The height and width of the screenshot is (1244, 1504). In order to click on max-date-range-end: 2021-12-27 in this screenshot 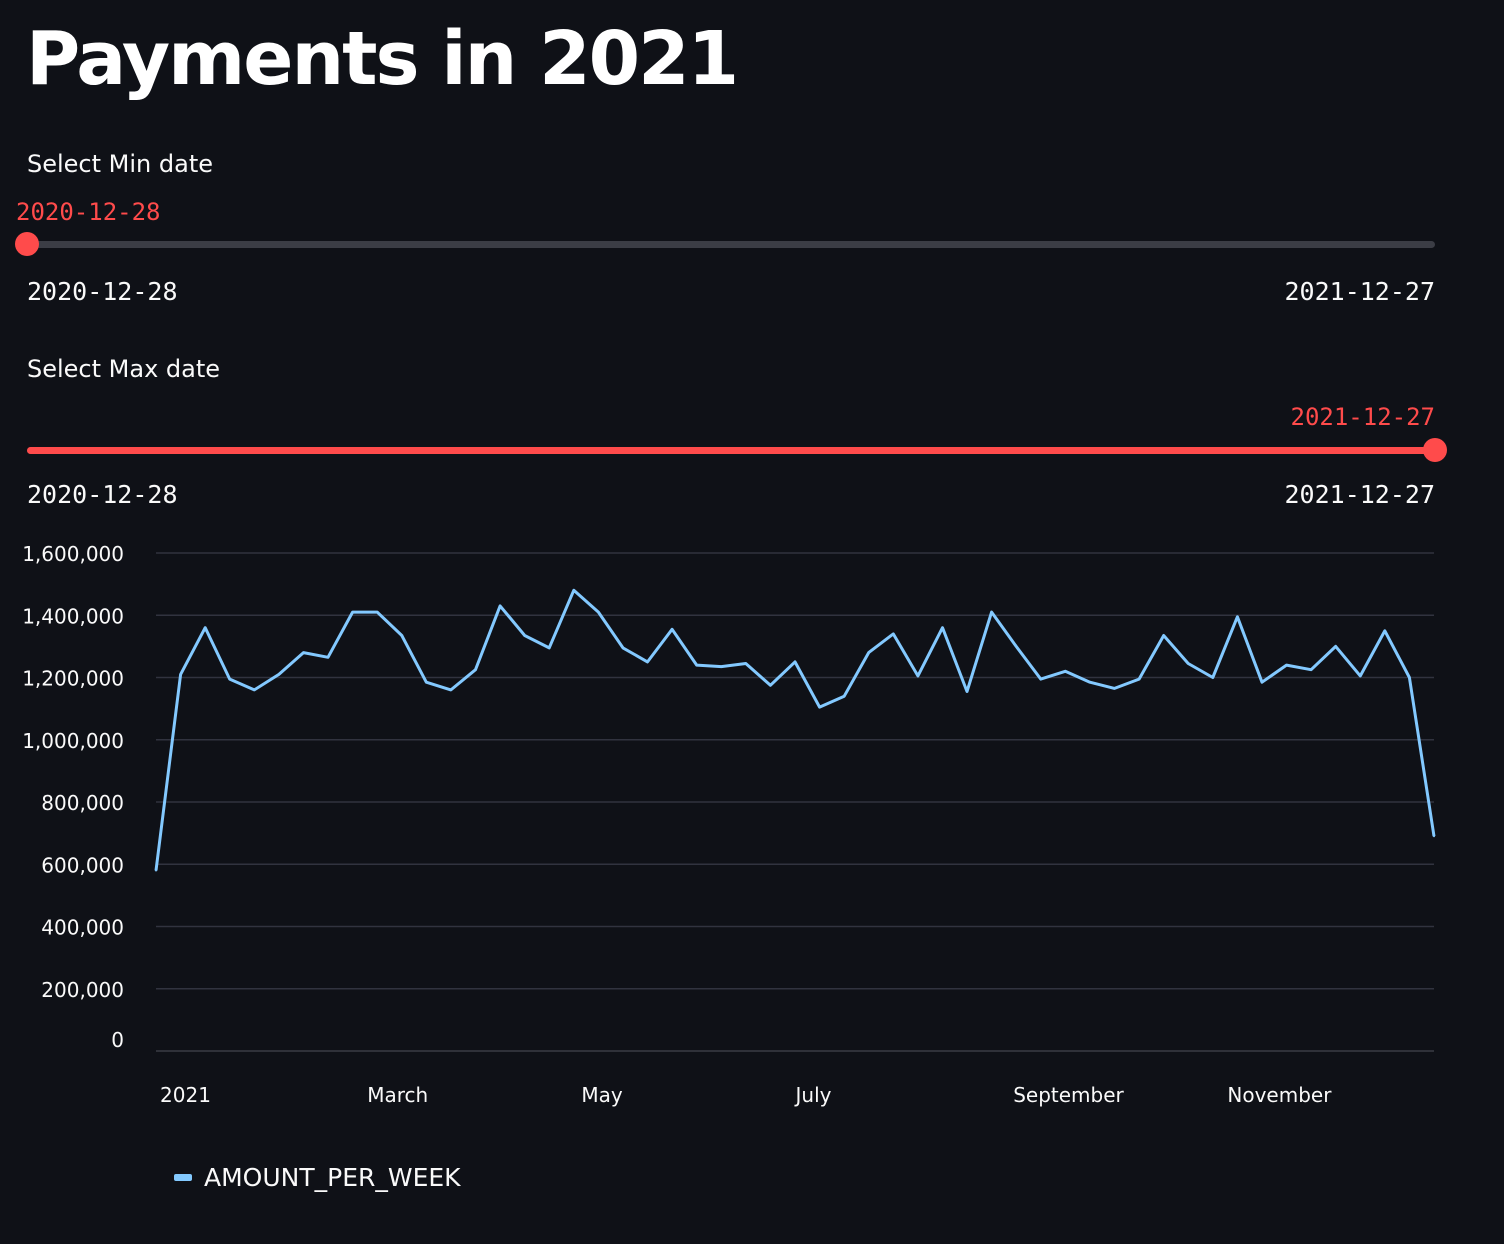, I will do `click(1359, 494)`.